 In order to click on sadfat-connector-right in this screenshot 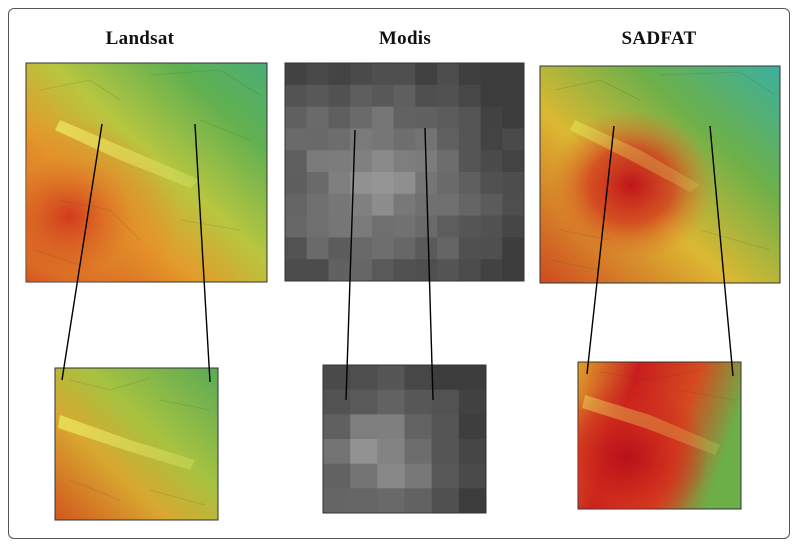, I will do `click(721, 251)`.